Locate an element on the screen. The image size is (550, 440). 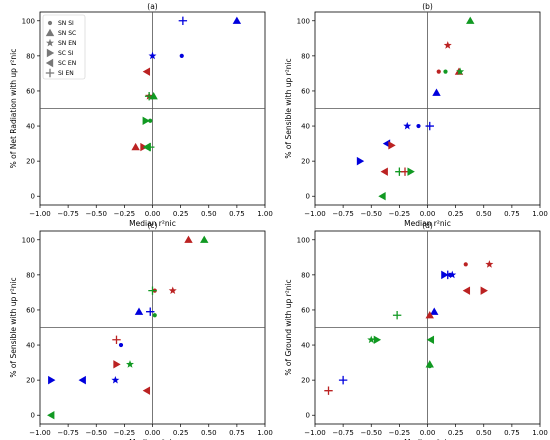
y-tick-label: 60 is located at coordinates (30, 310).